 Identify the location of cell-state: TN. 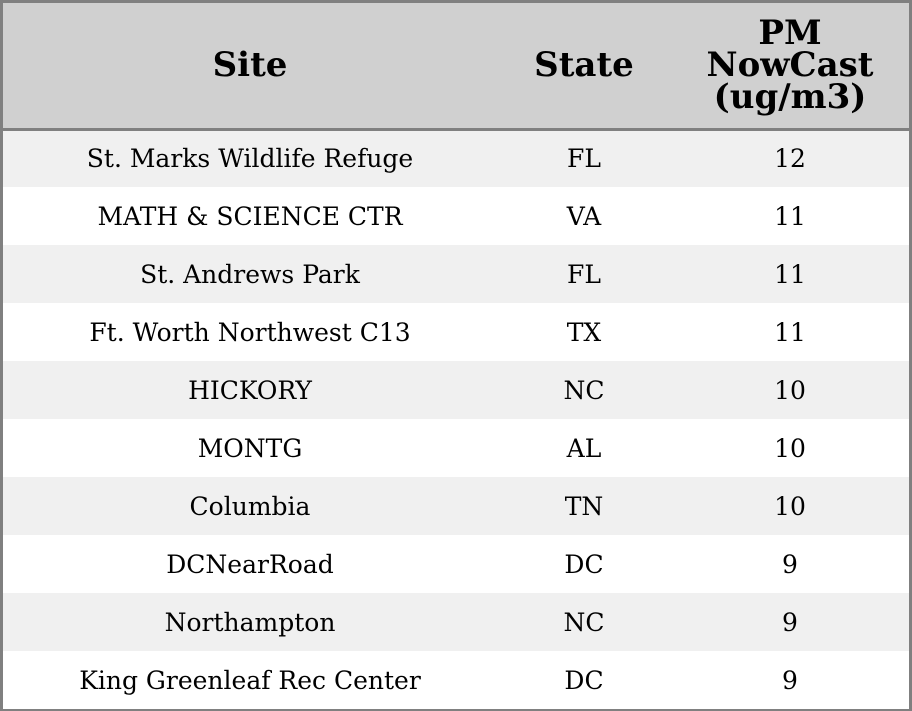
(584, 506).